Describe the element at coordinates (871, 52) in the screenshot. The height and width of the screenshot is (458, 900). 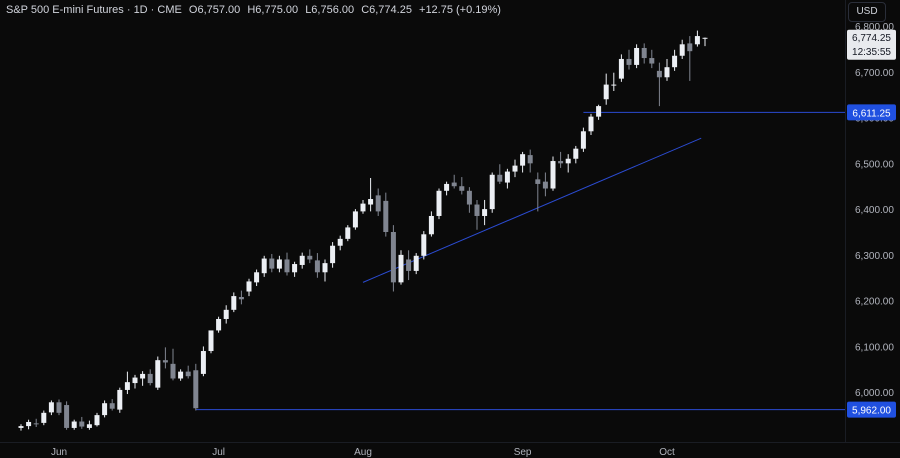
I see `bar-countdown: 12:35:55` at that location.